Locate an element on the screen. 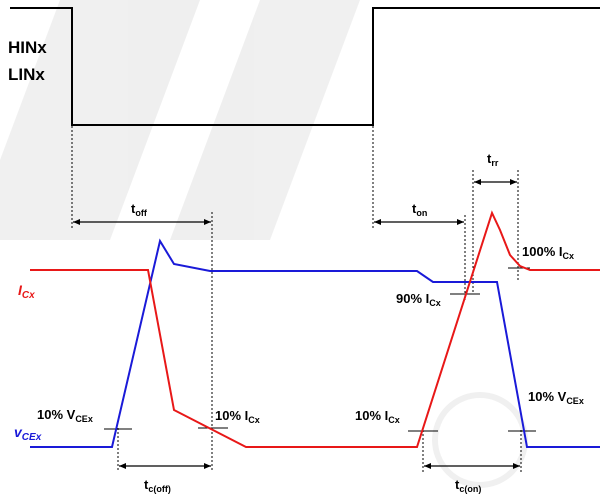 The width and height of the screenshot is (610, 497). tcoff-label: tc(off) is located at coordinates (157, 485).